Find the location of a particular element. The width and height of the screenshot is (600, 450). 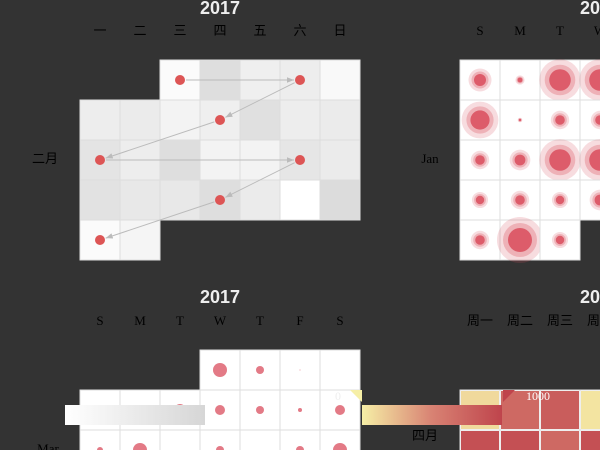

month-label: Mar is located at coordinates (48, 445).